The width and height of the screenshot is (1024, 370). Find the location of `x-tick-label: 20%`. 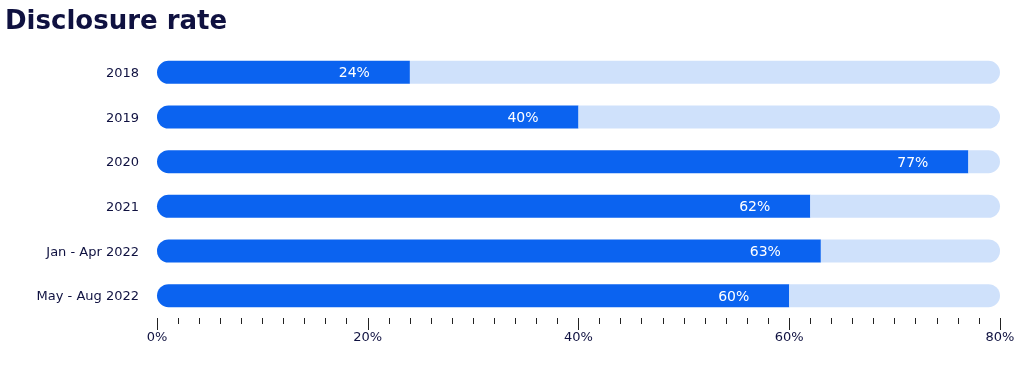

x-tick-label: 20% is located at coordinates (368, 336).